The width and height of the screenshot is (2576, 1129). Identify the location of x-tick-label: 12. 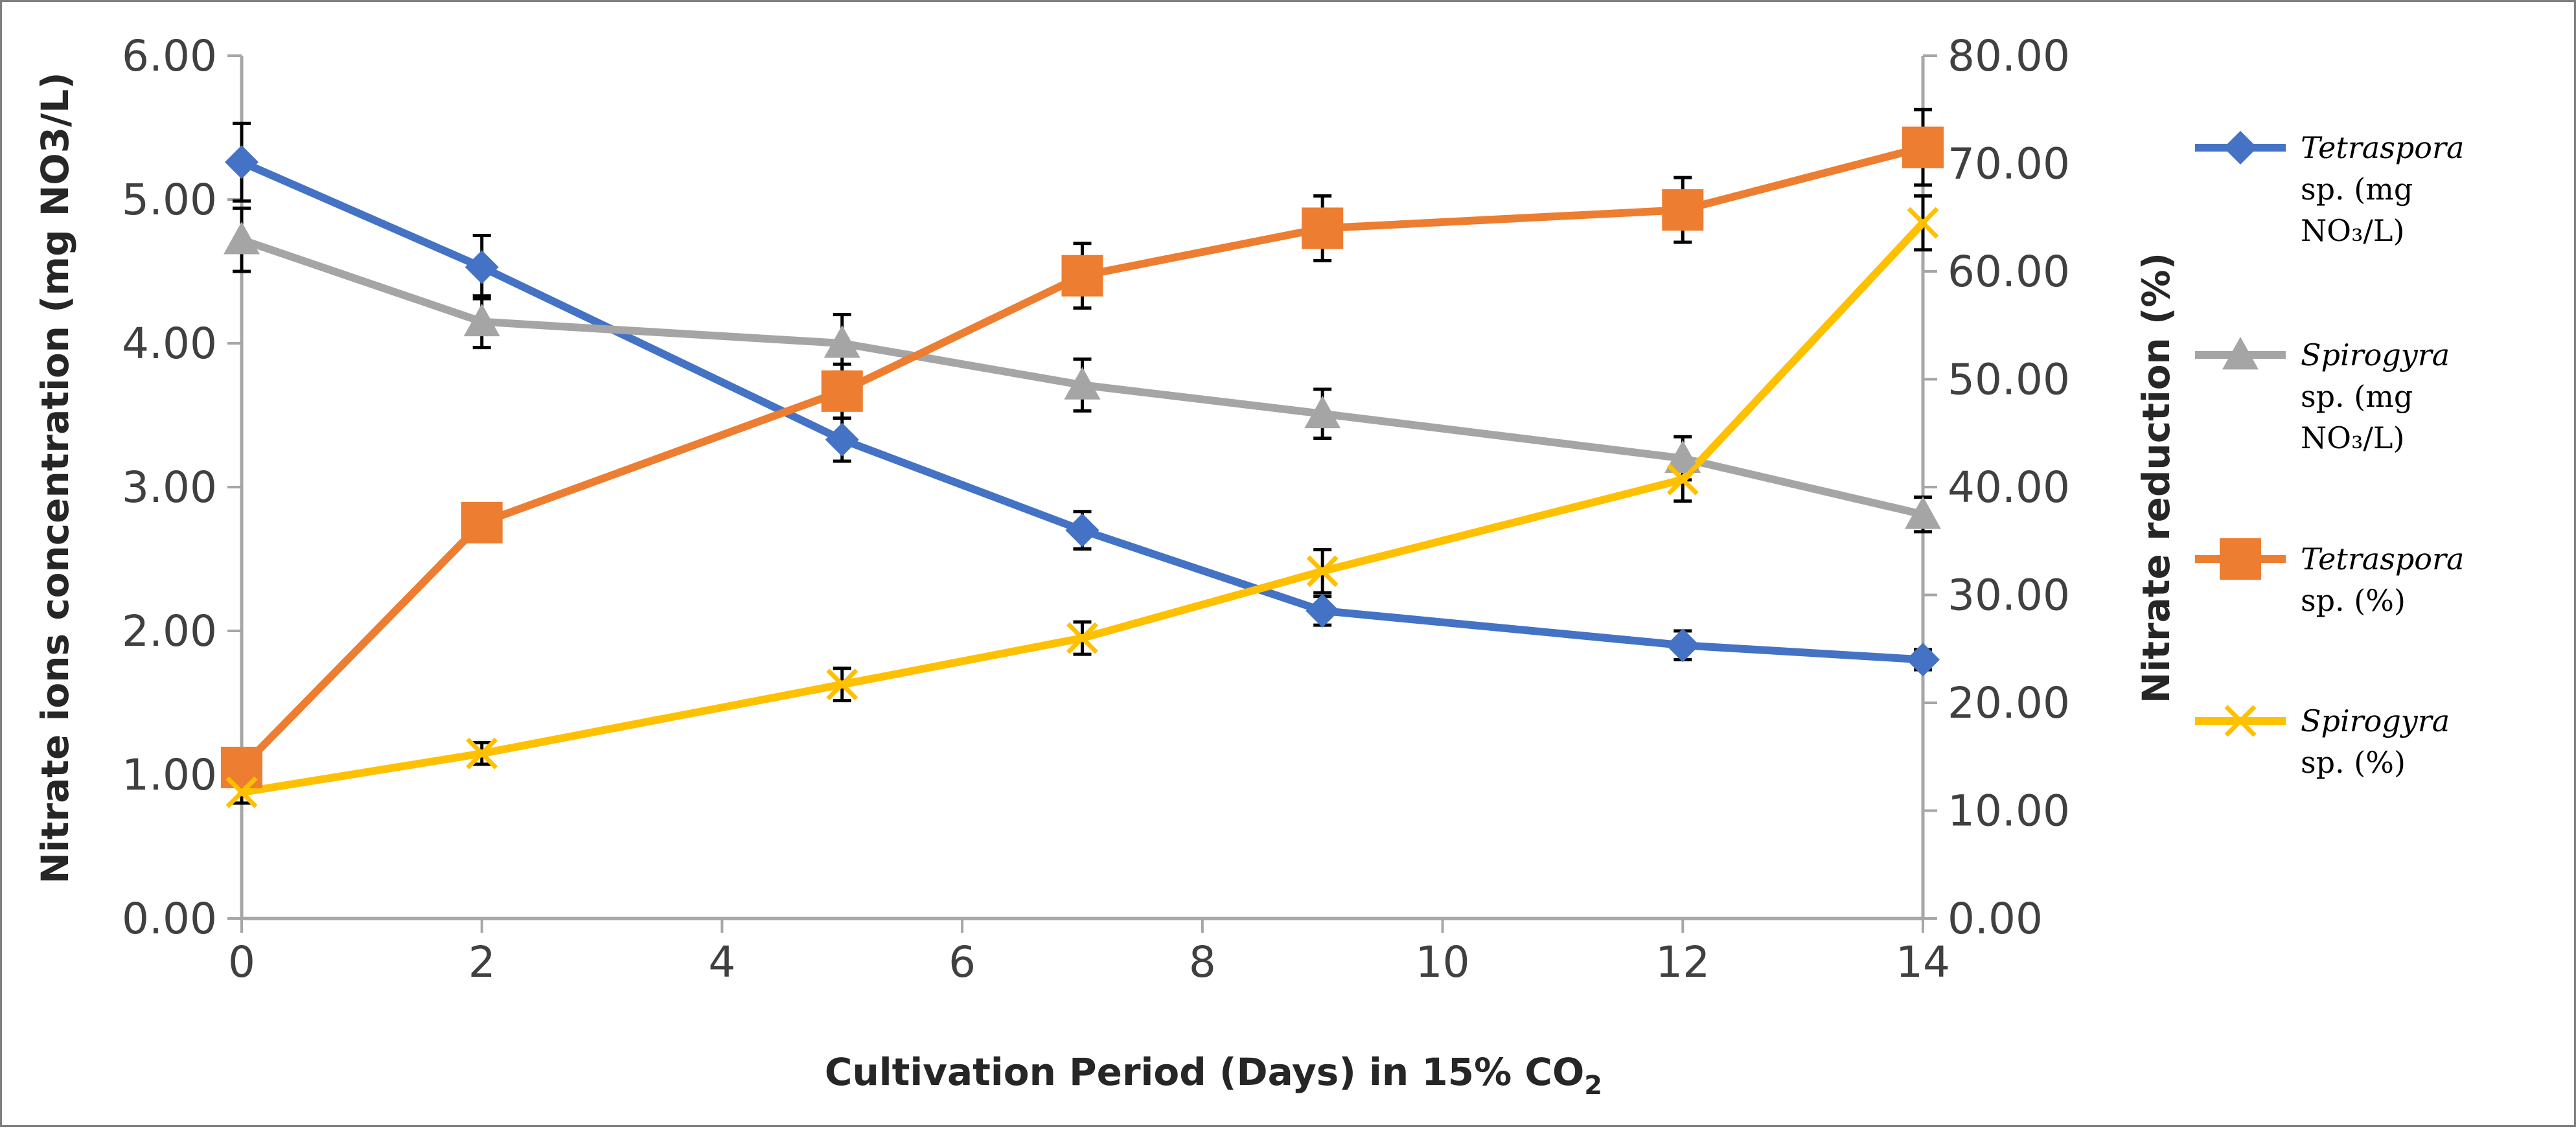
(1682, 962).